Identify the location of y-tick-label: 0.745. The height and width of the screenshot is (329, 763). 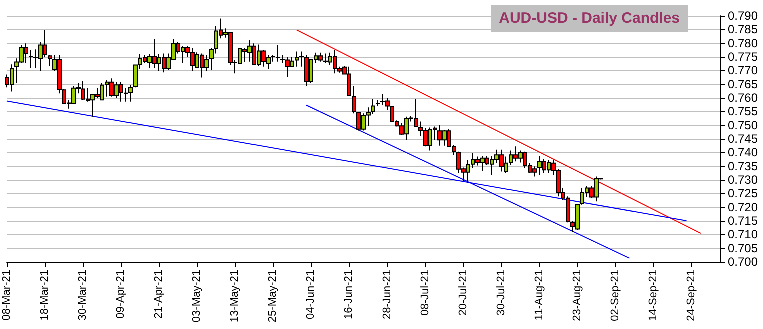
(743, 139).